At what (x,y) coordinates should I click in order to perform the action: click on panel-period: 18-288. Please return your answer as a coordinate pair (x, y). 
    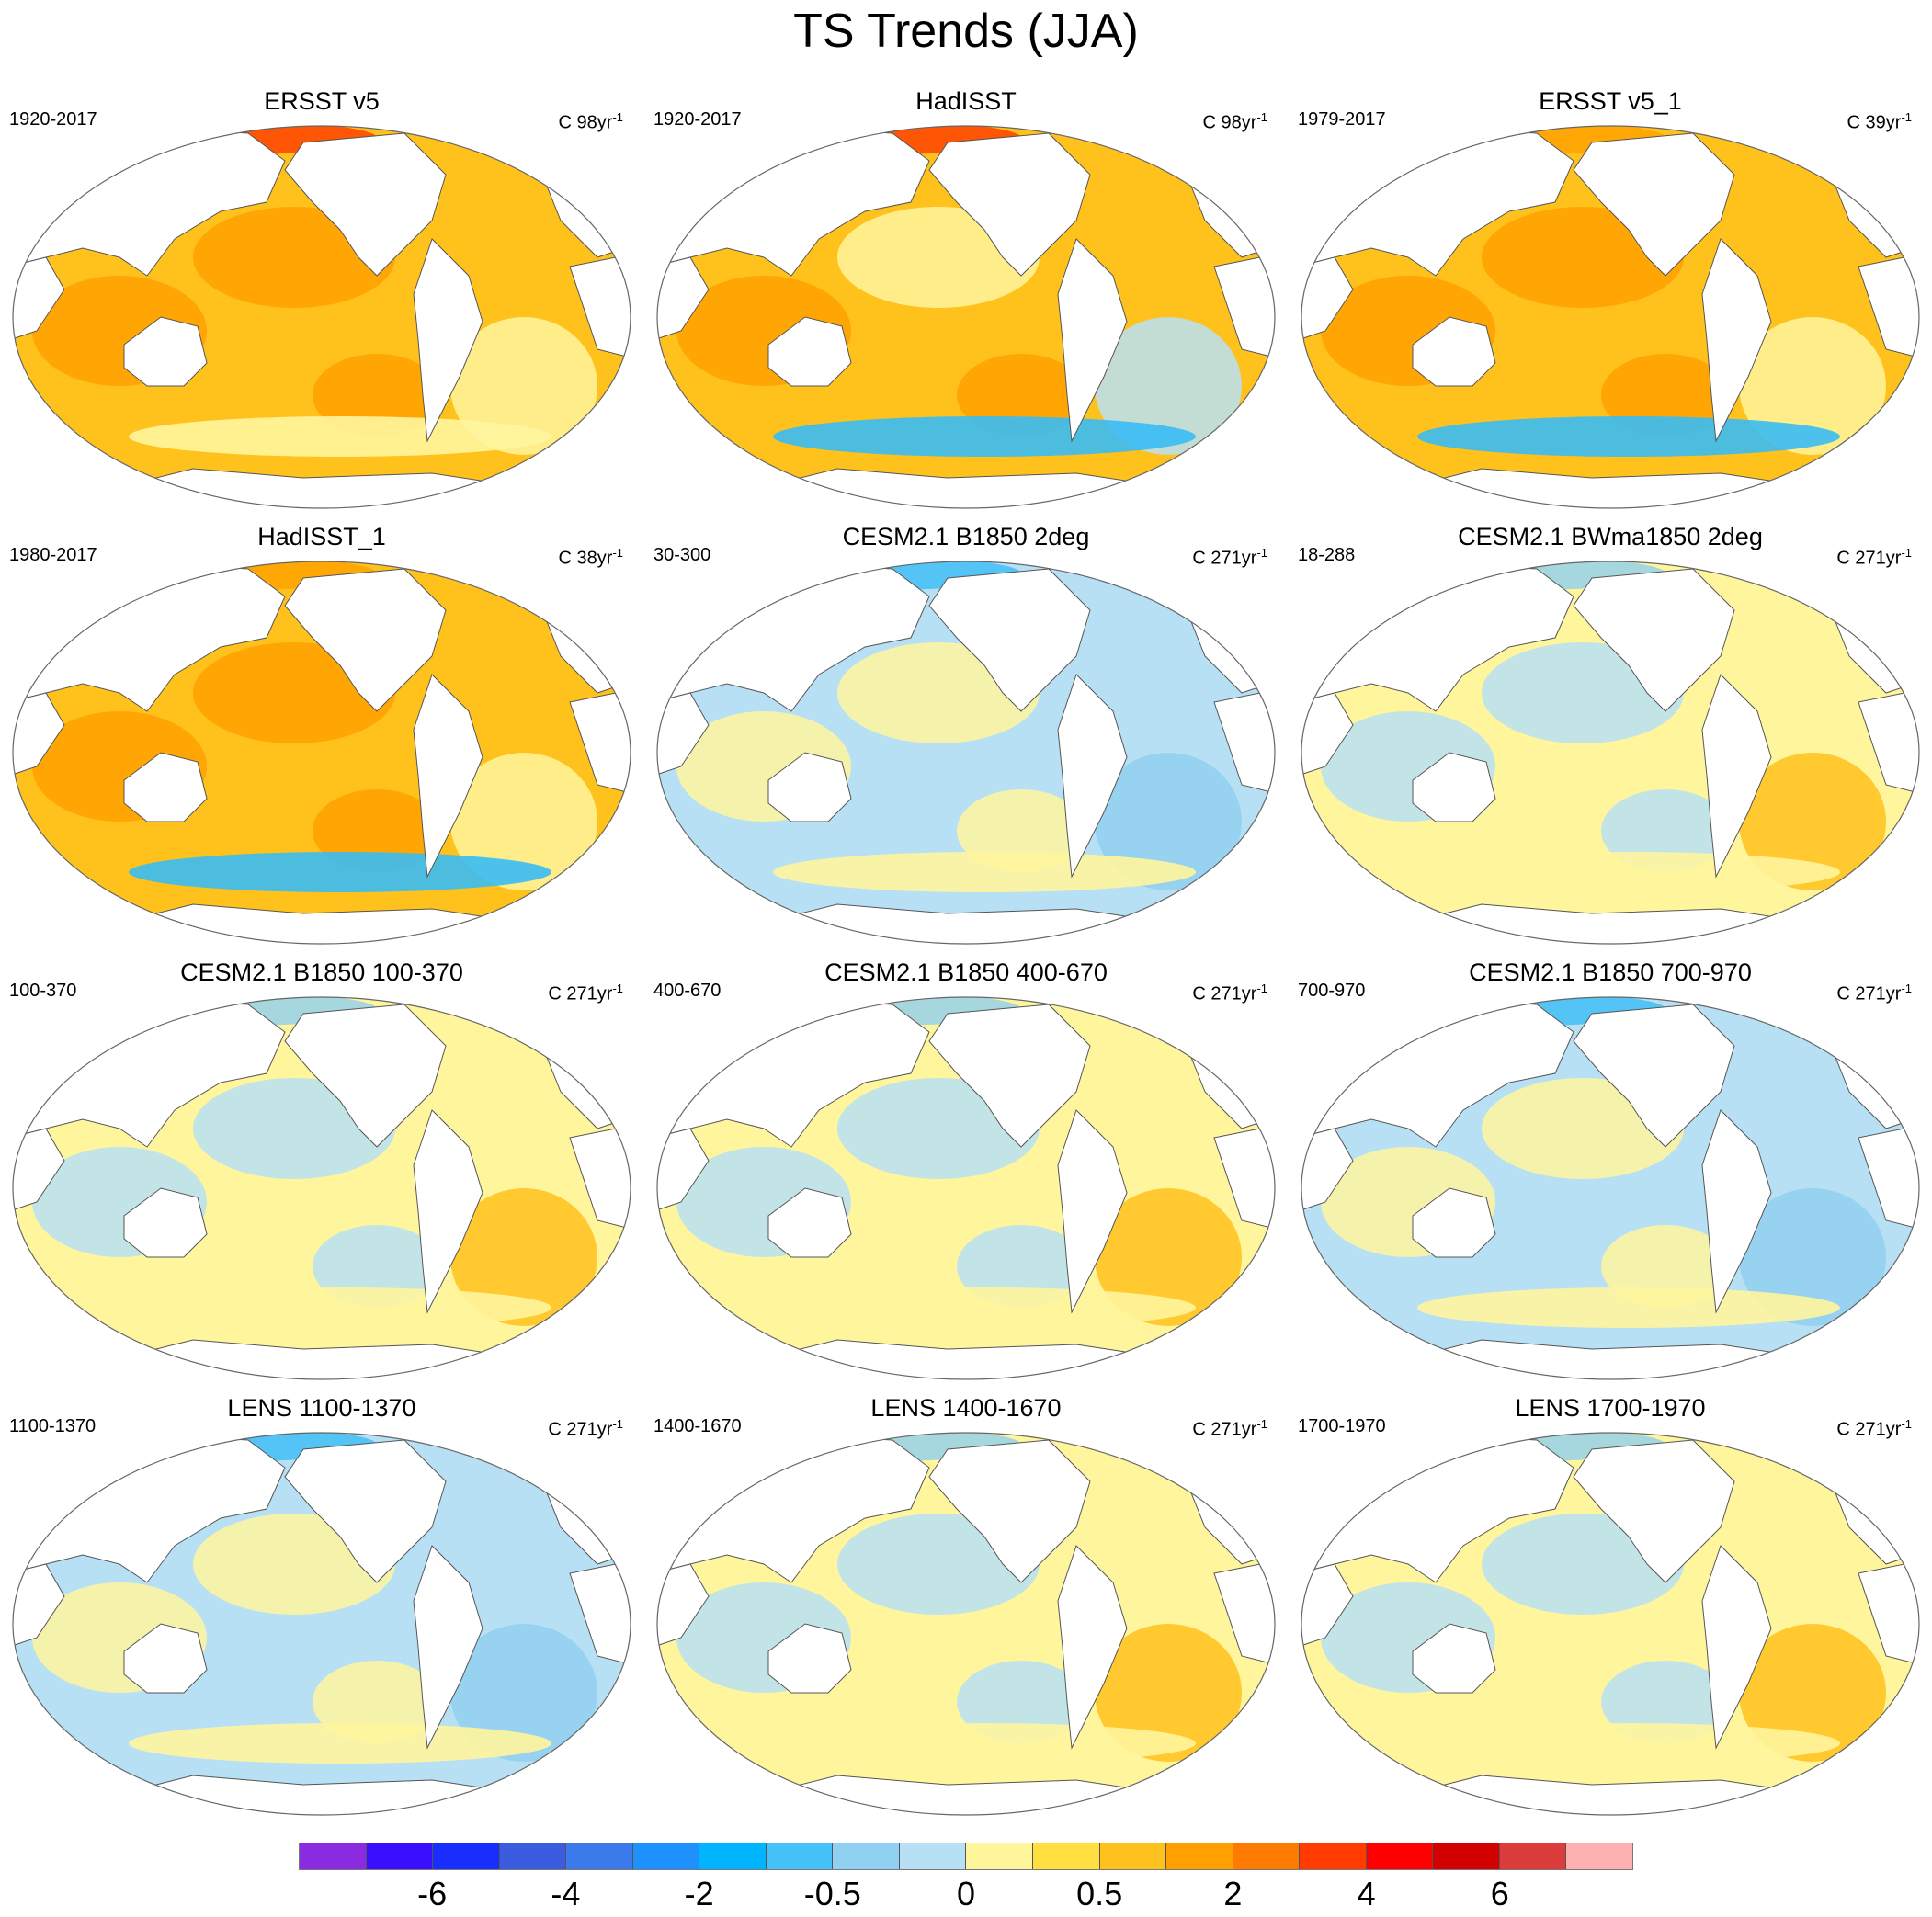
    Looking at the image, I should click on (1327, 555).